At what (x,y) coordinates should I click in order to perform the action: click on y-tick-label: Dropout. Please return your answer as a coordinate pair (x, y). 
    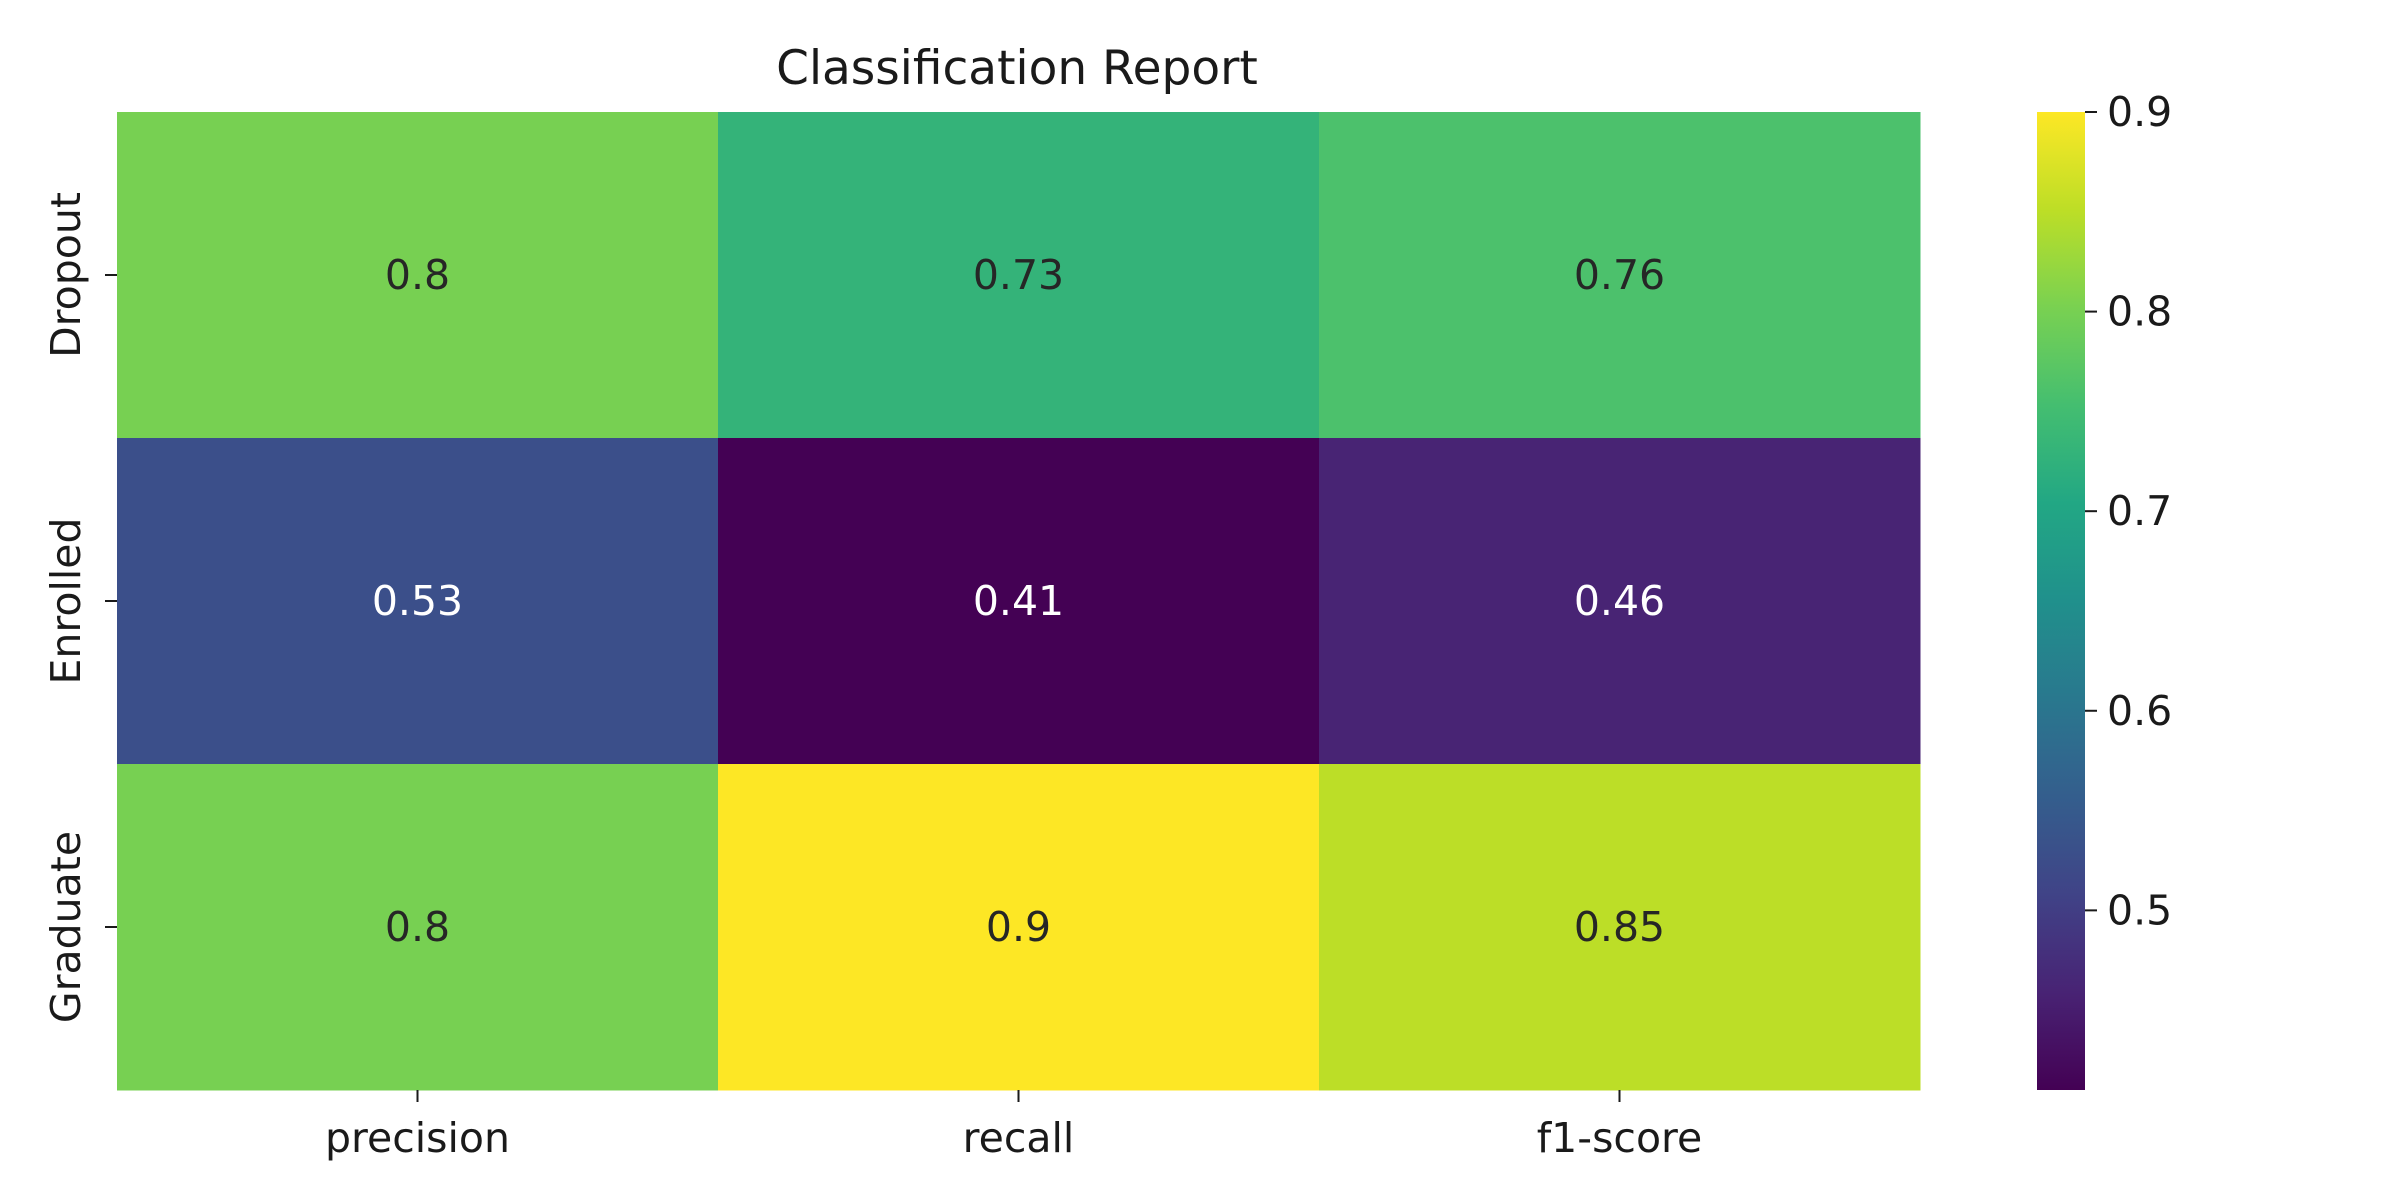
    Looking at the image, I should click on (66, 275).